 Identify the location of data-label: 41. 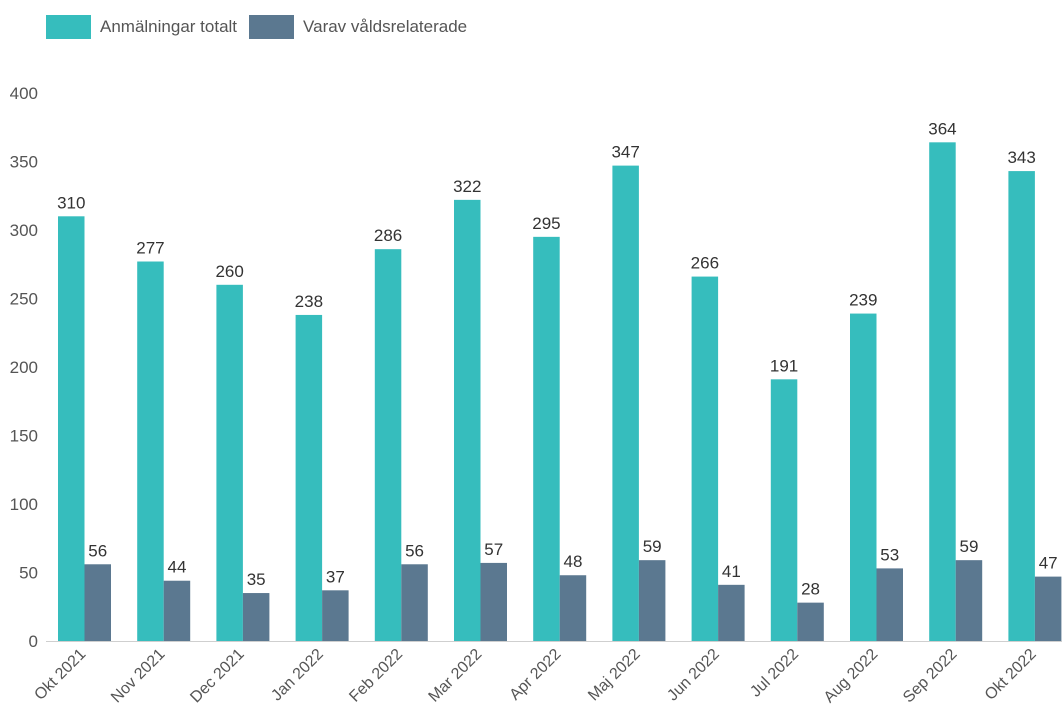
(731, 571).